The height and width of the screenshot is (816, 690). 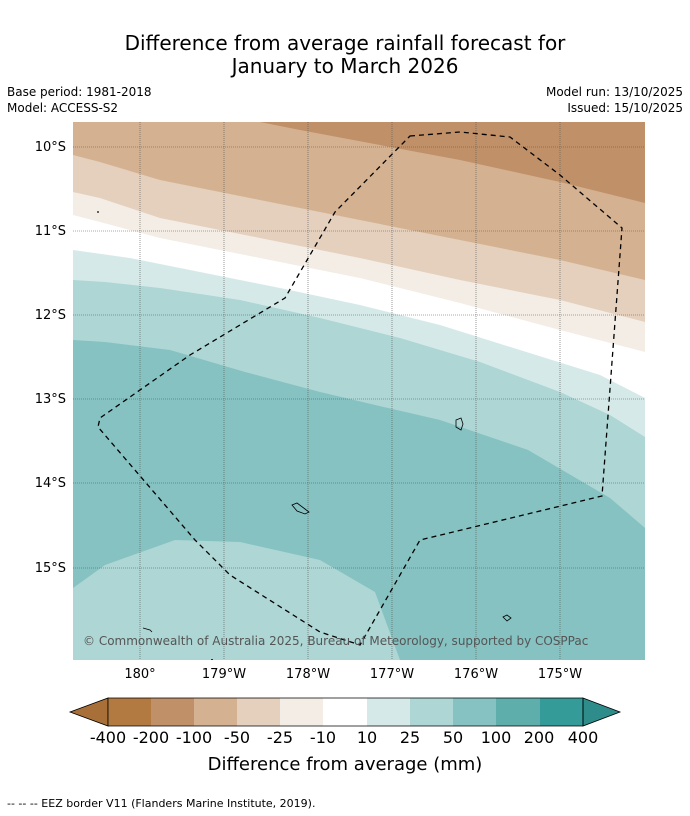 I want to click on legend-tick: 100, so click(x=496, y=737).